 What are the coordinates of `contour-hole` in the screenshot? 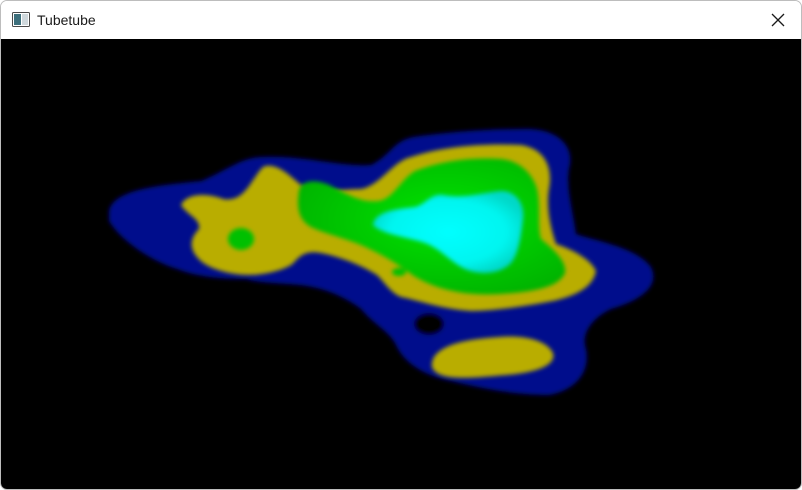 It's located at (429, 324).